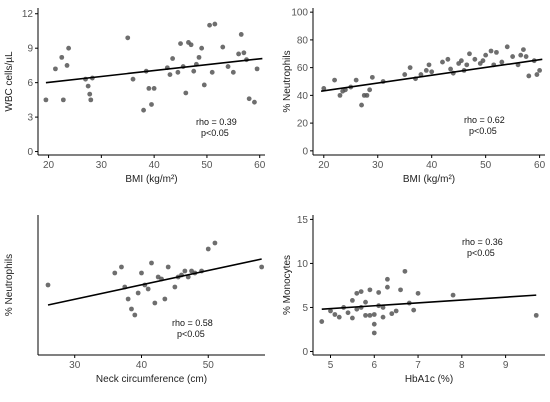 Image resolution: width=550 pixels, height=402 pixels. What do you see at coordinates (303, 220) in the screenshot?
I see `y-tick-label: 15` at bounding box center [303, 220].